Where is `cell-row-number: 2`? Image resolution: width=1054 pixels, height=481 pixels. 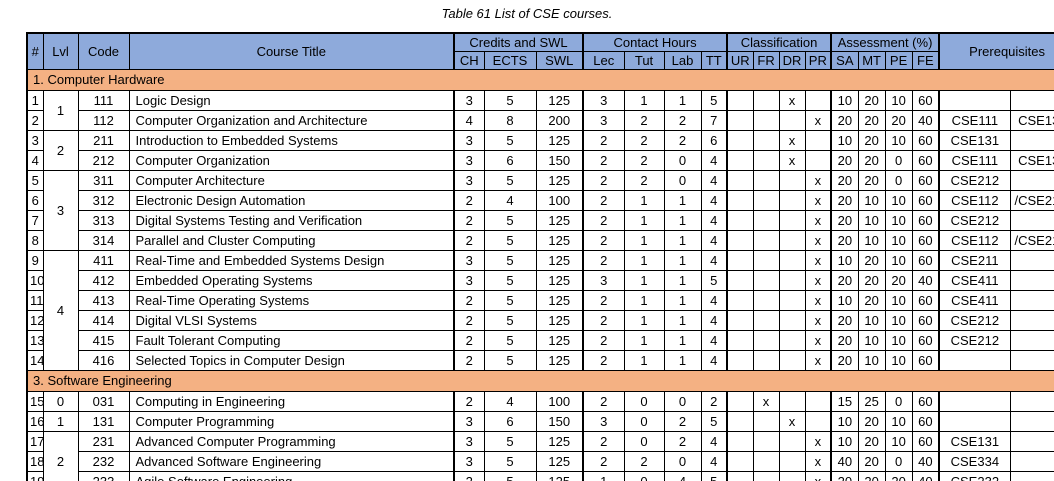 cell-row-number: 2 is located at coordinates (35, 120).